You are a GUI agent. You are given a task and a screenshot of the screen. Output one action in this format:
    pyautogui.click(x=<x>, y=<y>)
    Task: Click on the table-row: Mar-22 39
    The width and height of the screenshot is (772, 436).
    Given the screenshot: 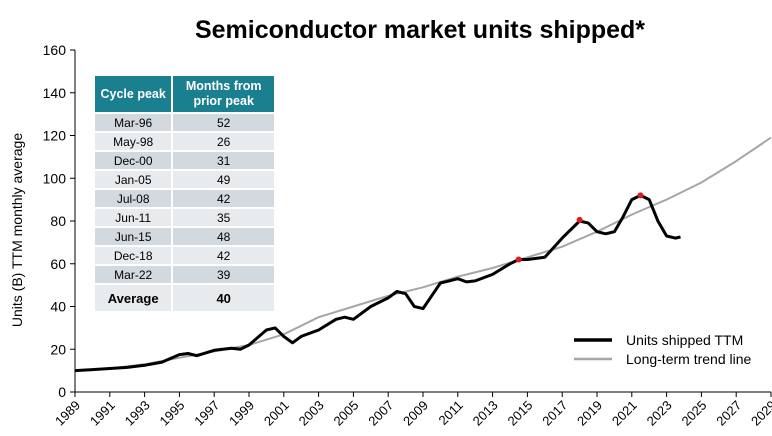 What is the action you would take?
    pyautogui.click(x=185, y=274)
    